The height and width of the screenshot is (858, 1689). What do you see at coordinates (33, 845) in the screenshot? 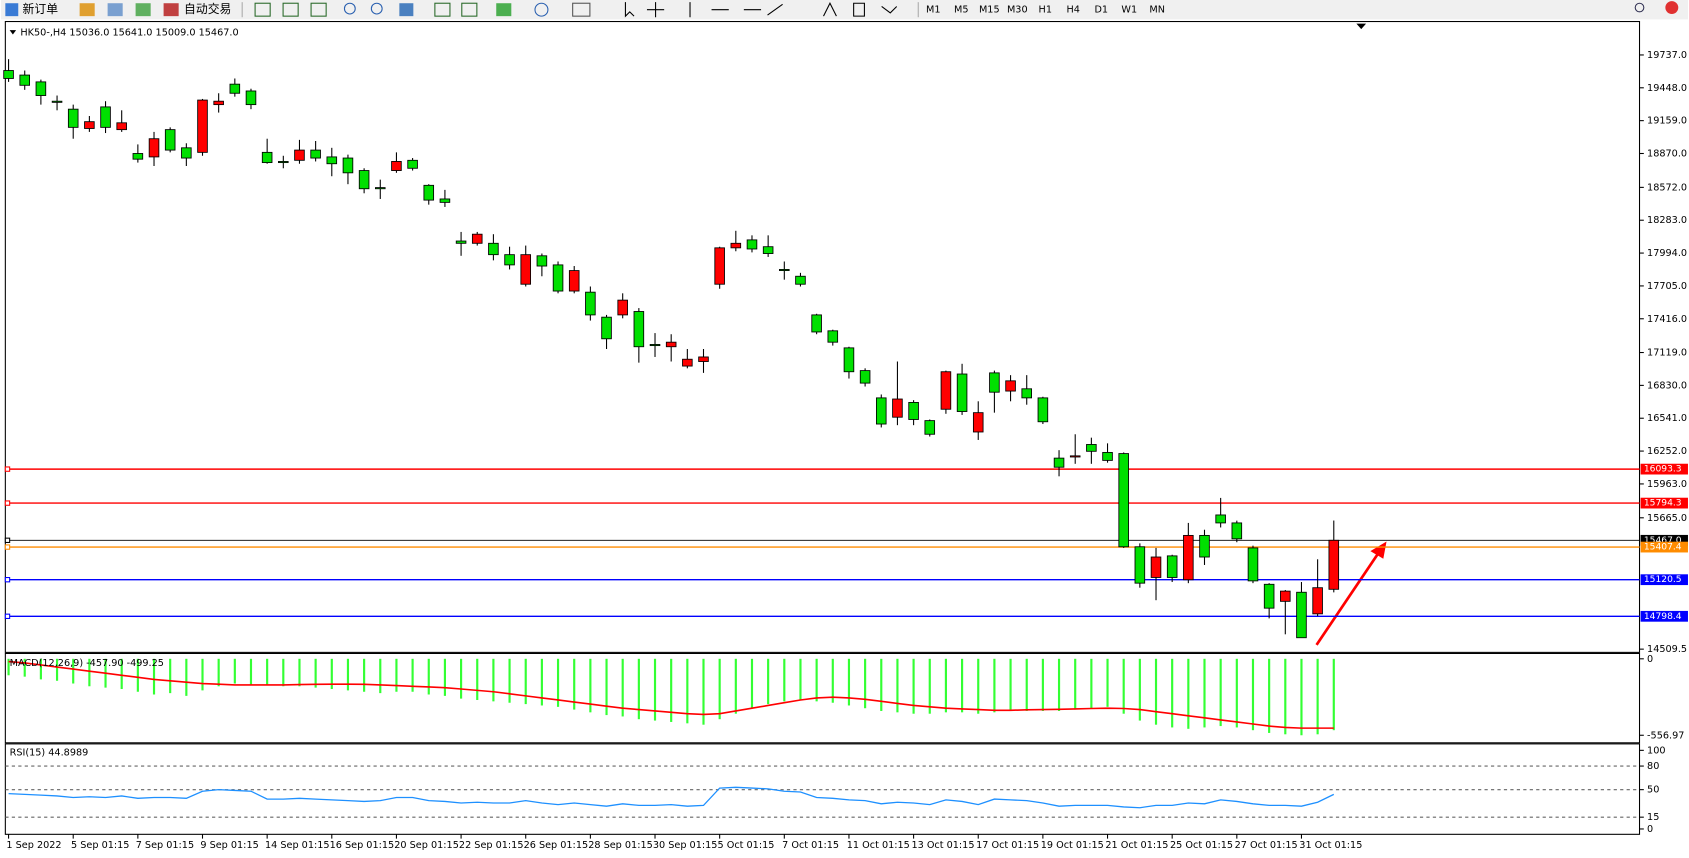
I see `x-tick-label: 1 Sep 2022` at bounding box center [33, 845].